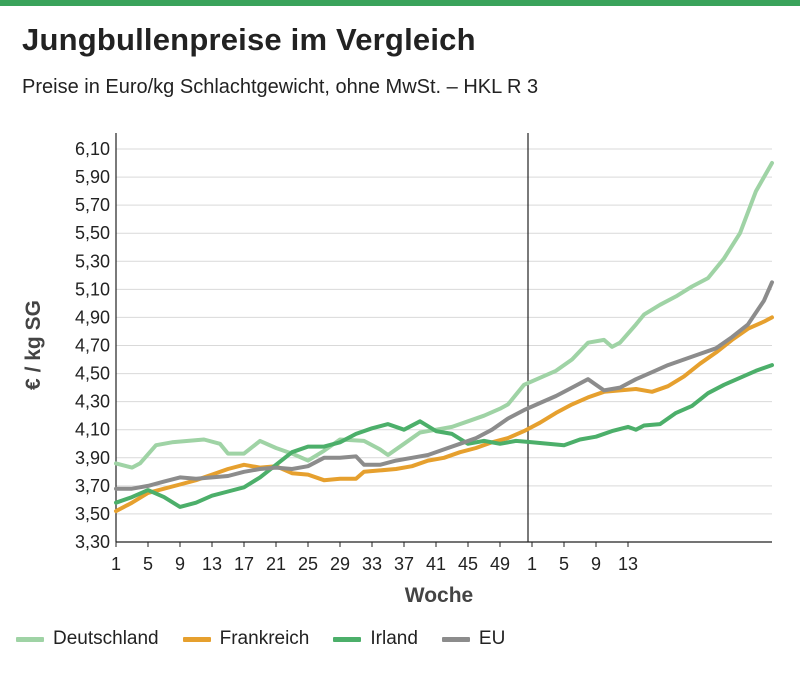 This screenshot has width=800, height=691. What do you see at coordinates (372, 564) in the screenshot?
I see `x-tick-label-8: 33` at bounding box center [372, 564].